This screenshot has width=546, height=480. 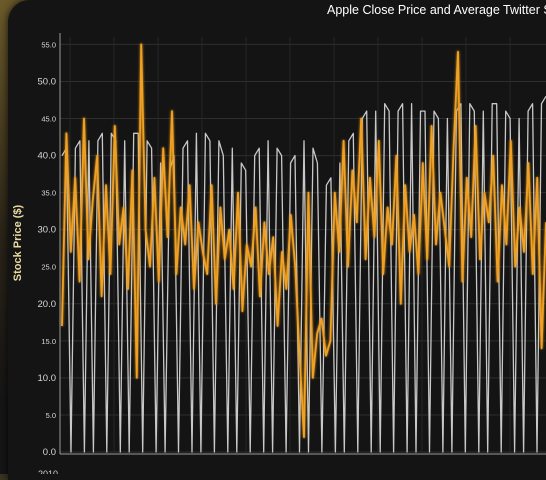 I want to click on y-tick-label-5: 25.0, so click(x=48, y=267).